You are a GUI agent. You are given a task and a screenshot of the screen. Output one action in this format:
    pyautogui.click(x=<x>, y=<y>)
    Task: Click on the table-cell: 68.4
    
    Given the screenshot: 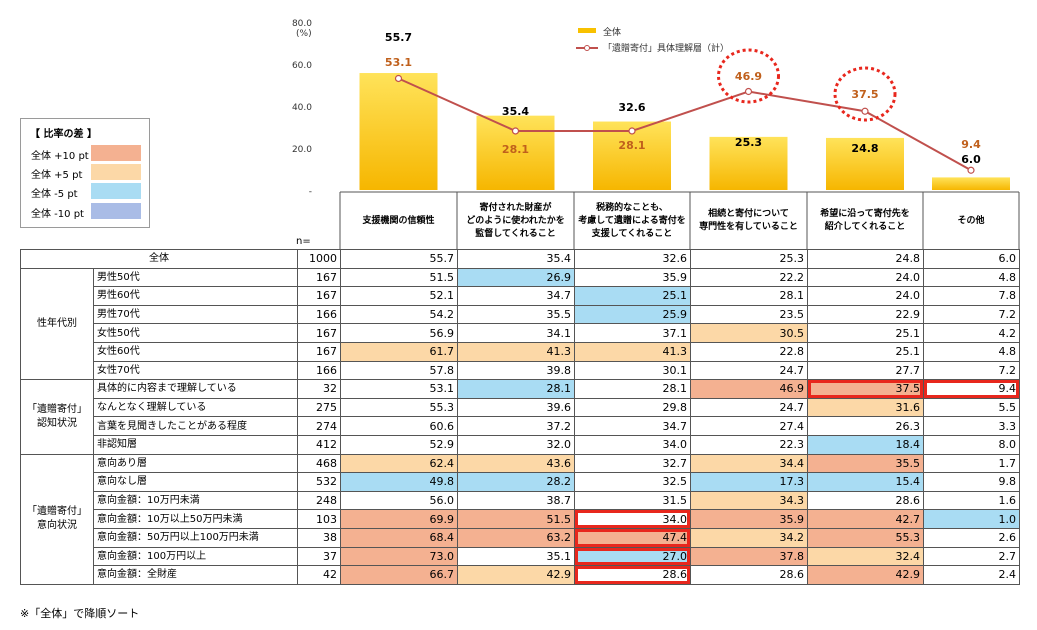 What is the action you would take?
    pyautogui.click(x=399, y=537)
    